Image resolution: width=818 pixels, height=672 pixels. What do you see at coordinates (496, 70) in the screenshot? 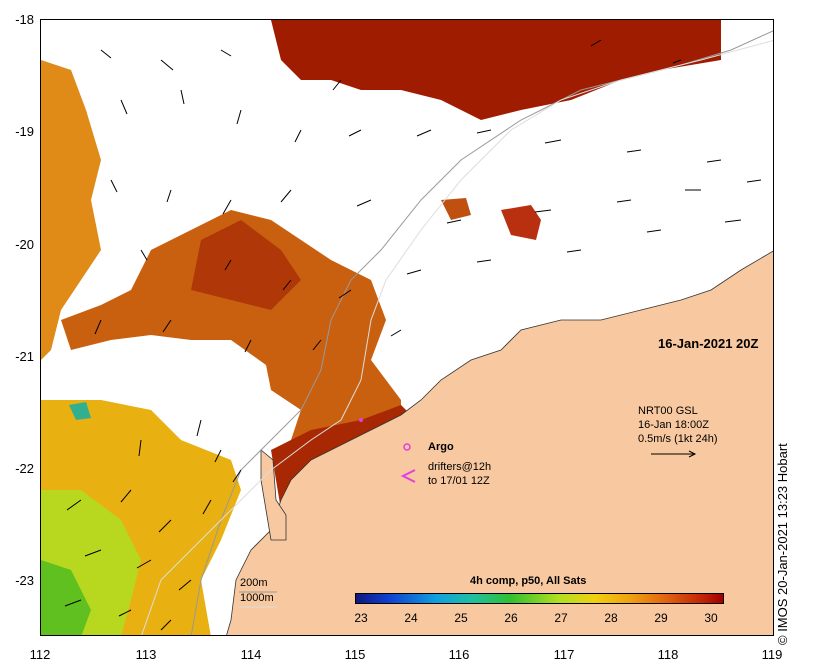
I see `sst-north-hot` at bounding box center [496, 70].